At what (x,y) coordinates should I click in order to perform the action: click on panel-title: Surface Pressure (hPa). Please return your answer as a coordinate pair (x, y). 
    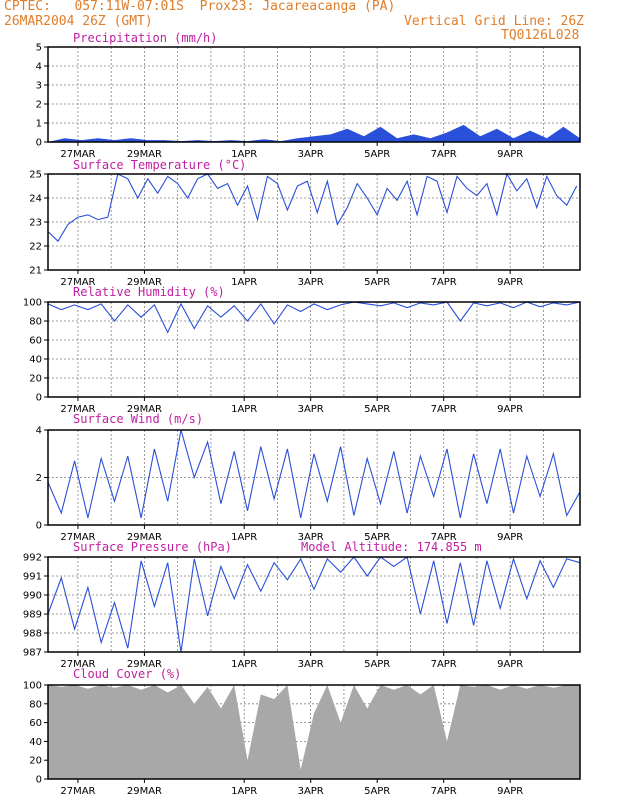
    Looking at the image, I should click on (152, 547).